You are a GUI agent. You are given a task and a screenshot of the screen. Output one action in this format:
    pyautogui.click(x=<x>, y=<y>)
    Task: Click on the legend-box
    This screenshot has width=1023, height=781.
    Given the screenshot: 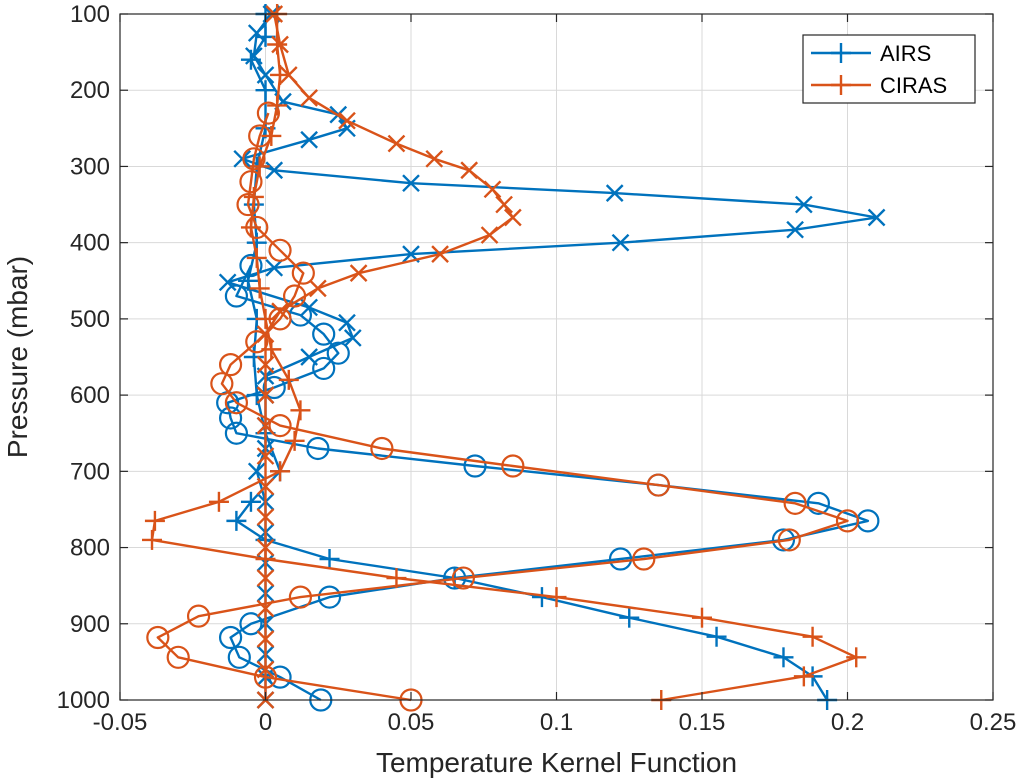 What is the action you would take?
    pyautogui.click(x=889, y=69)
    